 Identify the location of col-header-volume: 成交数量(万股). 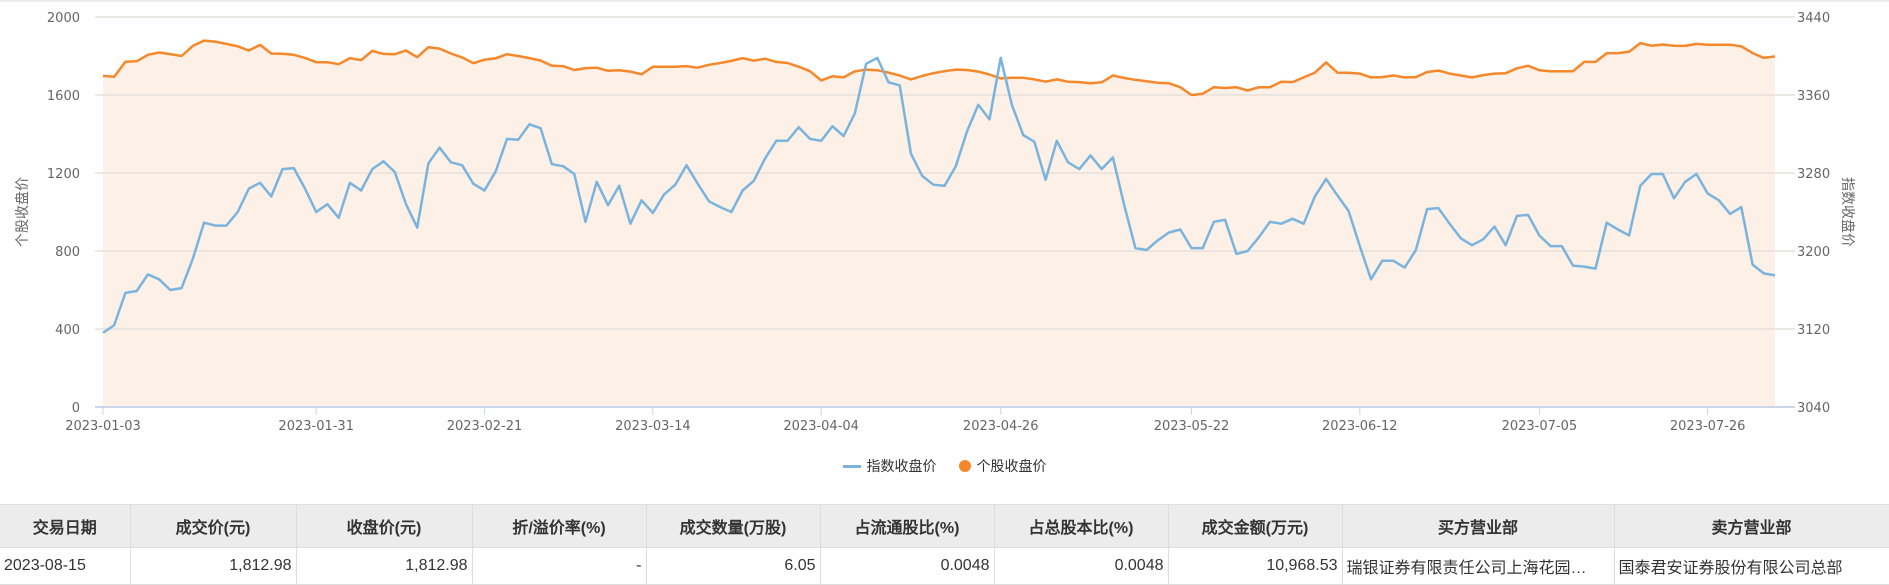
(733, 526).